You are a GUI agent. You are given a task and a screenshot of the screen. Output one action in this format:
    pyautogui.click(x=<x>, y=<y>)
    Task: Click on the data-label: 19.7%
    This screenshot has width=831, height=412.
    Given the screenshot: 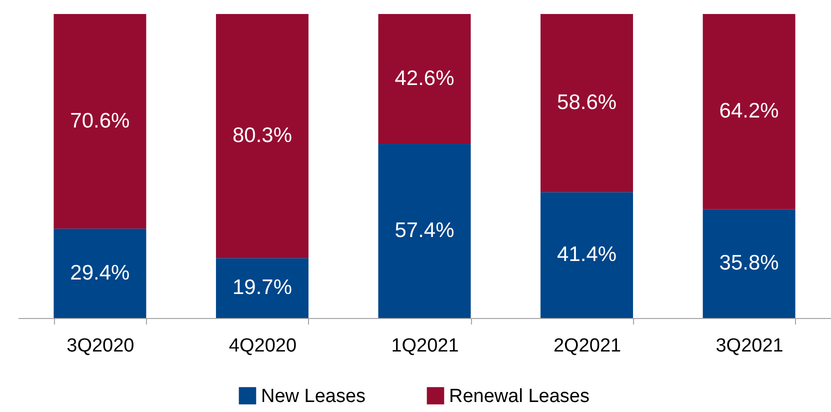 What is the action you would take?
    pyautogui.click(x=262, y=288)
    